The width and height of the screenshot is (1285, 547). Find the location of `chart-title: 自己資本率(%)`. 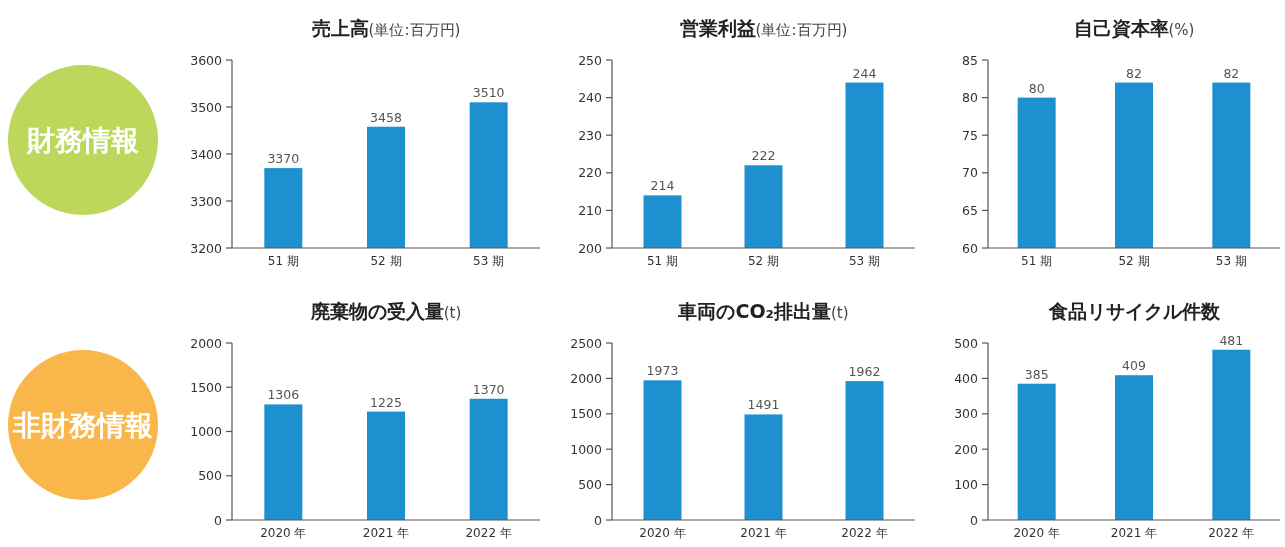

chart-title: 自己資本率(%) is located at coordinates (1134, 28).